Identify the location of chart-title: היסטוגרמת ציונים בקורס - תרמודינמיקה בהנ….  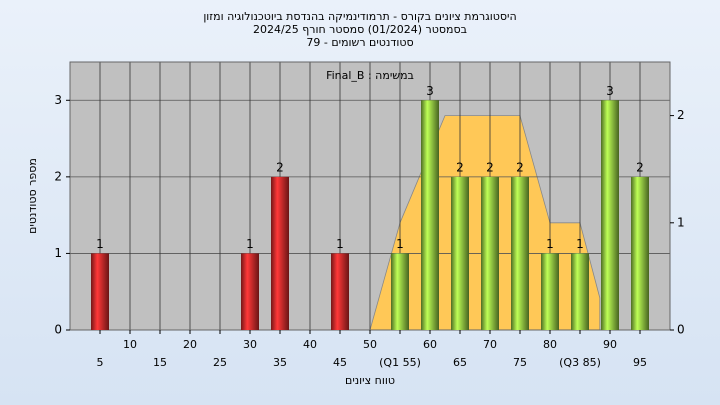
(359, 16).